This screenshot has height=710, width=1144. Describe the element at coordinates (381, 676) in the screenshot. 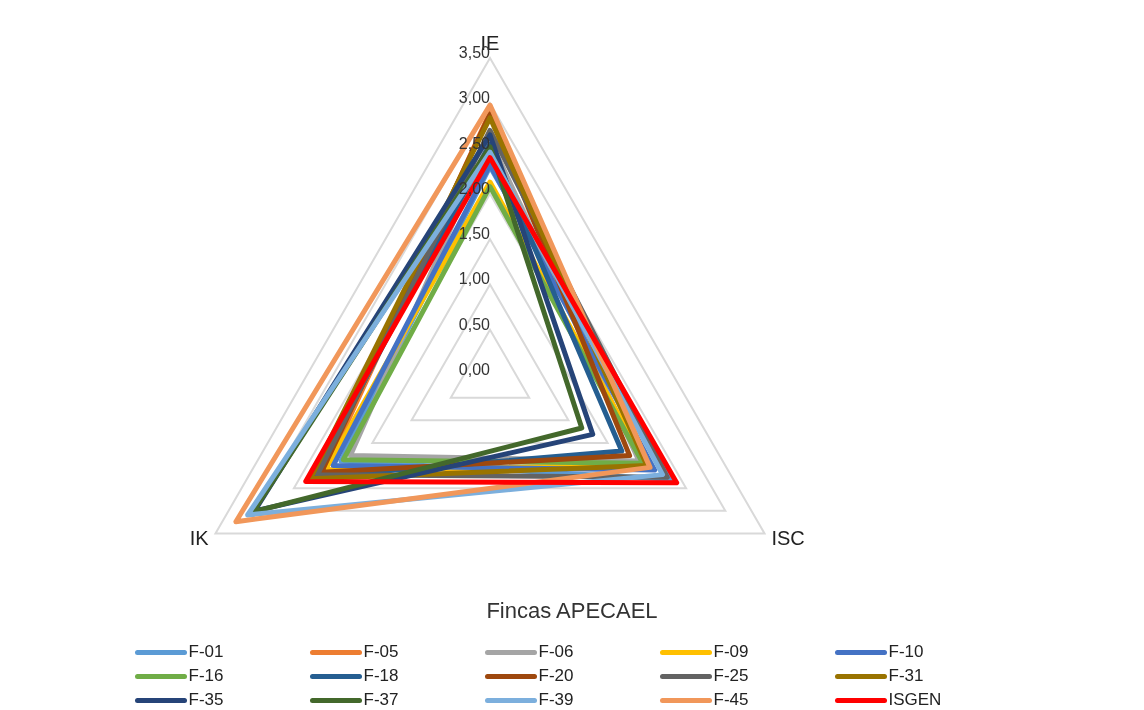

I see `legend-label: F-18` at that location.